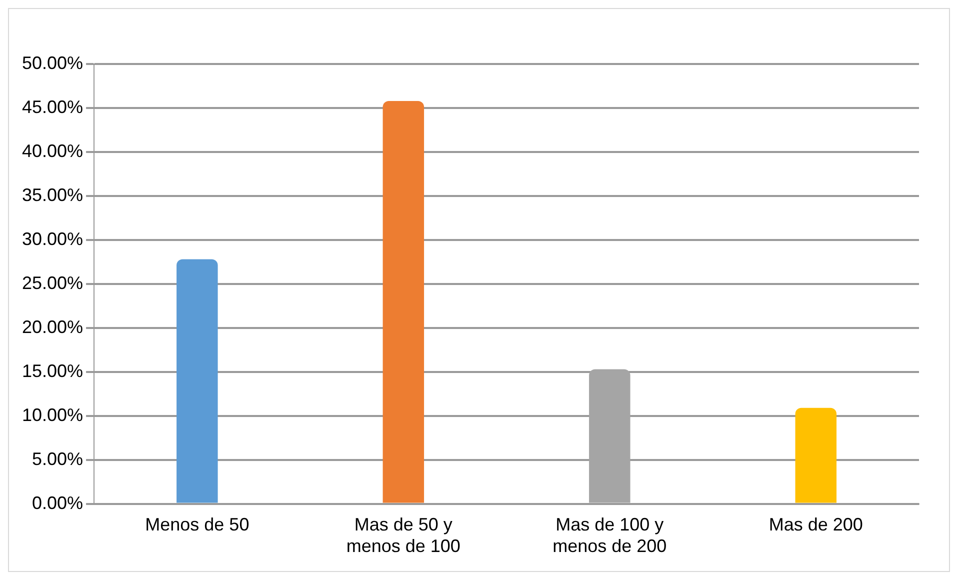  What do you see at coordinates (53, 414) in the screenshot?
I see `y-tick-label: 10.00%` at bounding box center [53, 414].